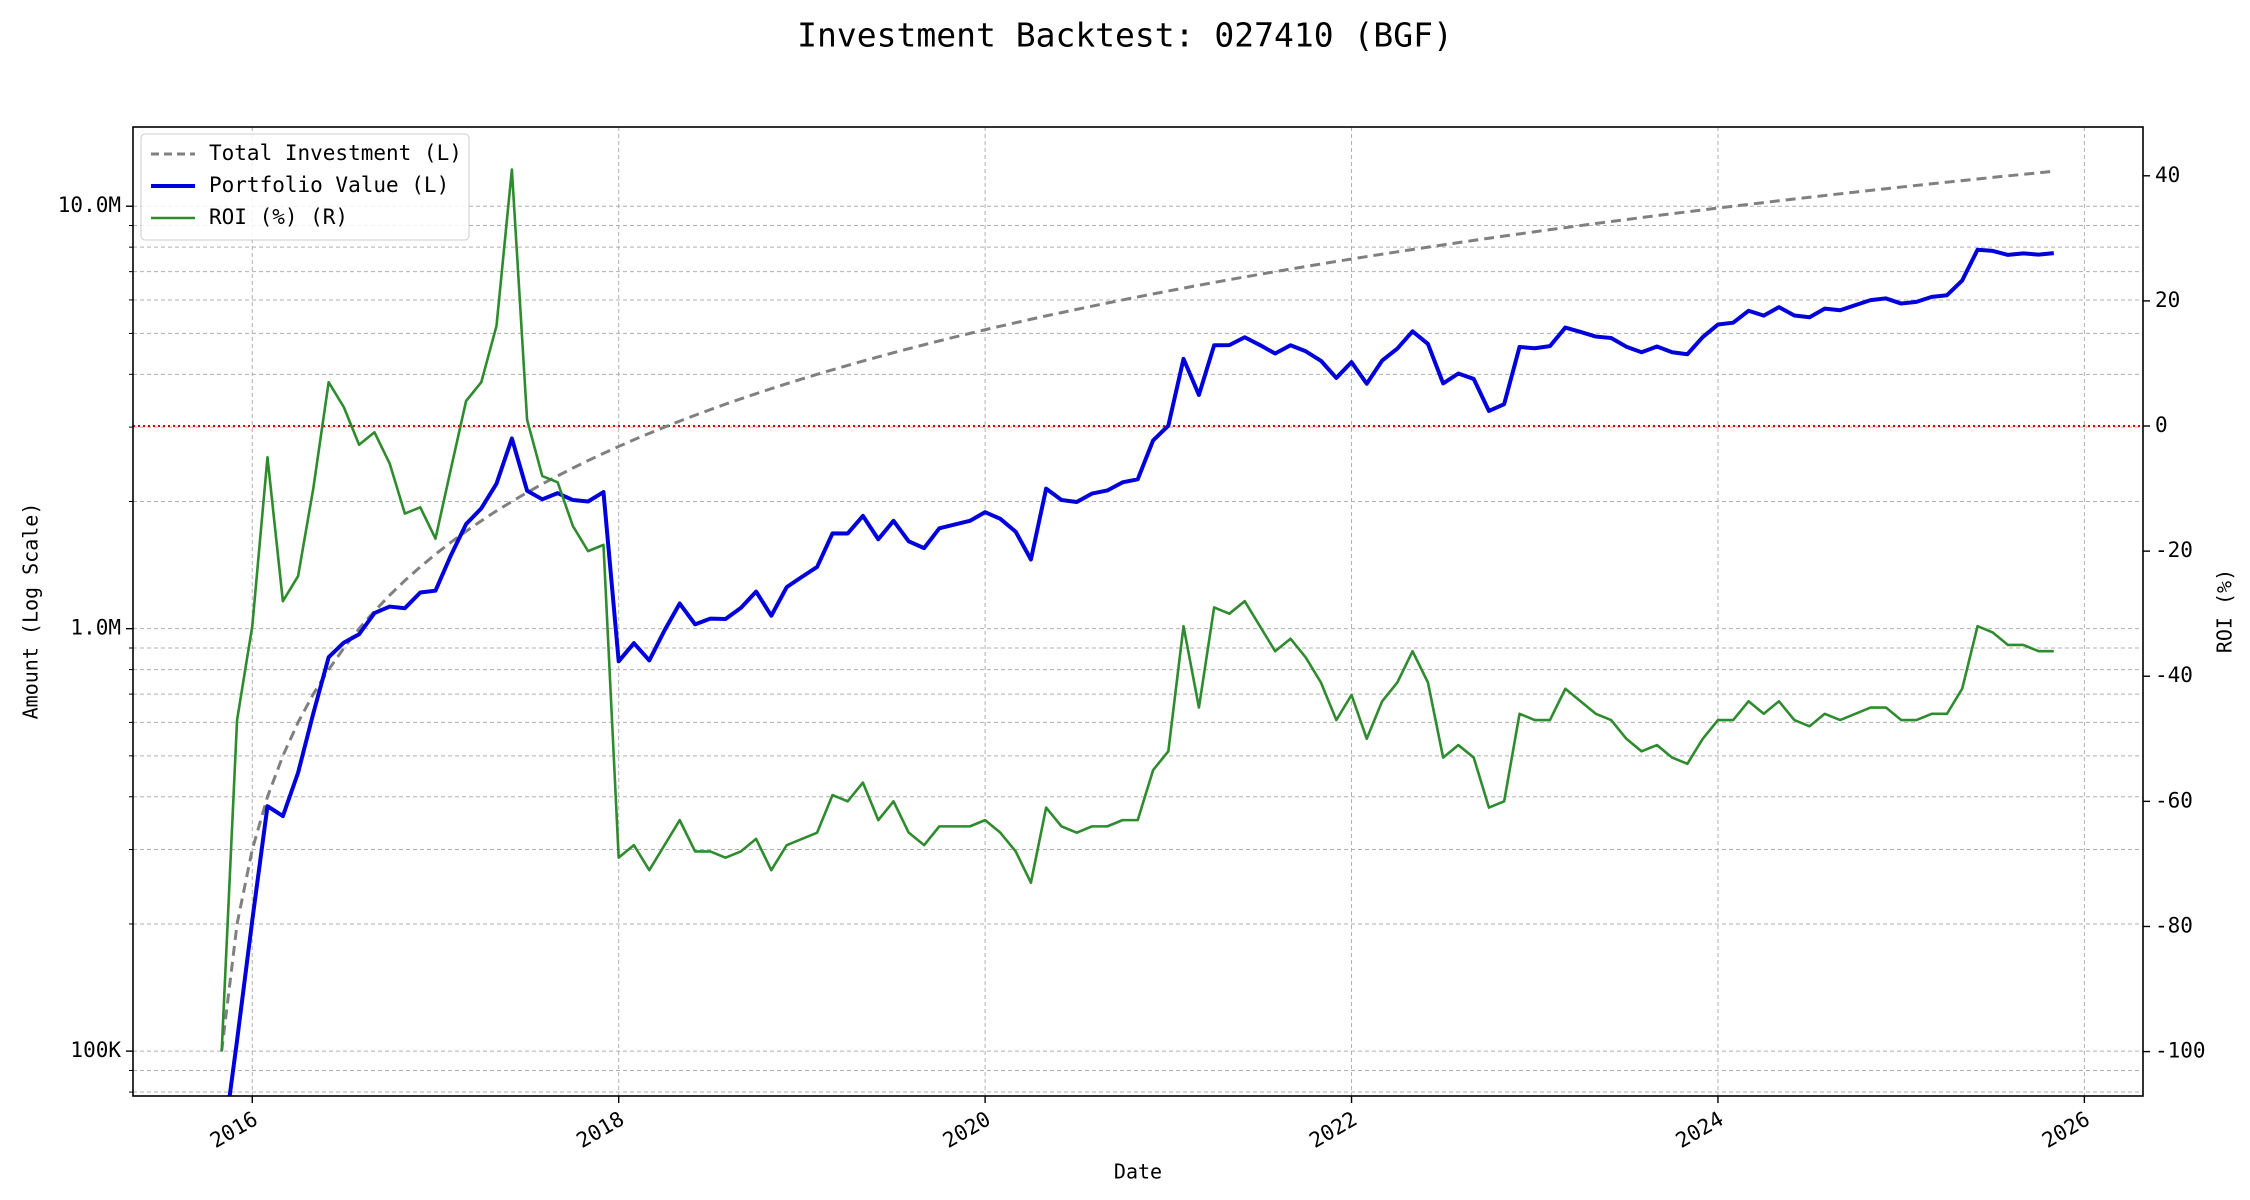  Describe the element at coordinates (1333, 1130) in the screenshot. I see `x-tick-label: 2022` at that location.